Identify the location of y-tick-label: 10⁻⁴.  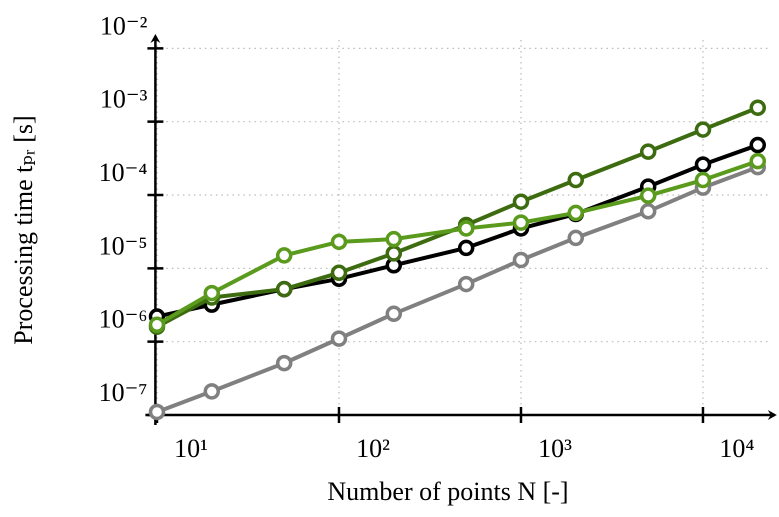
(123, 172).